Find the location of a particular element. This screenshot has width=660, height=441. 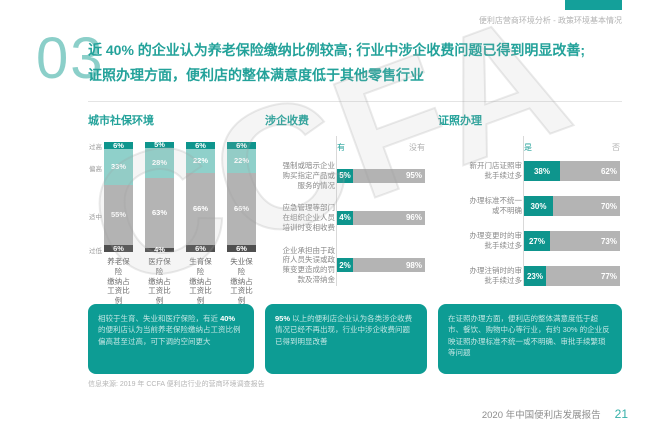

bar-category-label: 生育保险 缴纳占 工资比例 is located at coordinates (200, 281).